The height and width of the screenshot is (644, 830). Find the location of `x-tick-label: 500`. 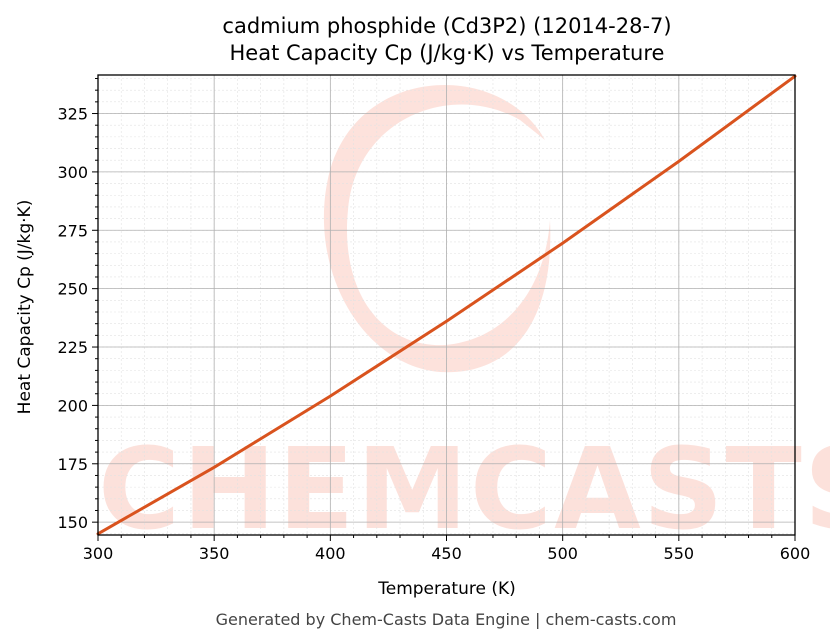

x-tick-label: 500 is located at coordinates (562, 553).